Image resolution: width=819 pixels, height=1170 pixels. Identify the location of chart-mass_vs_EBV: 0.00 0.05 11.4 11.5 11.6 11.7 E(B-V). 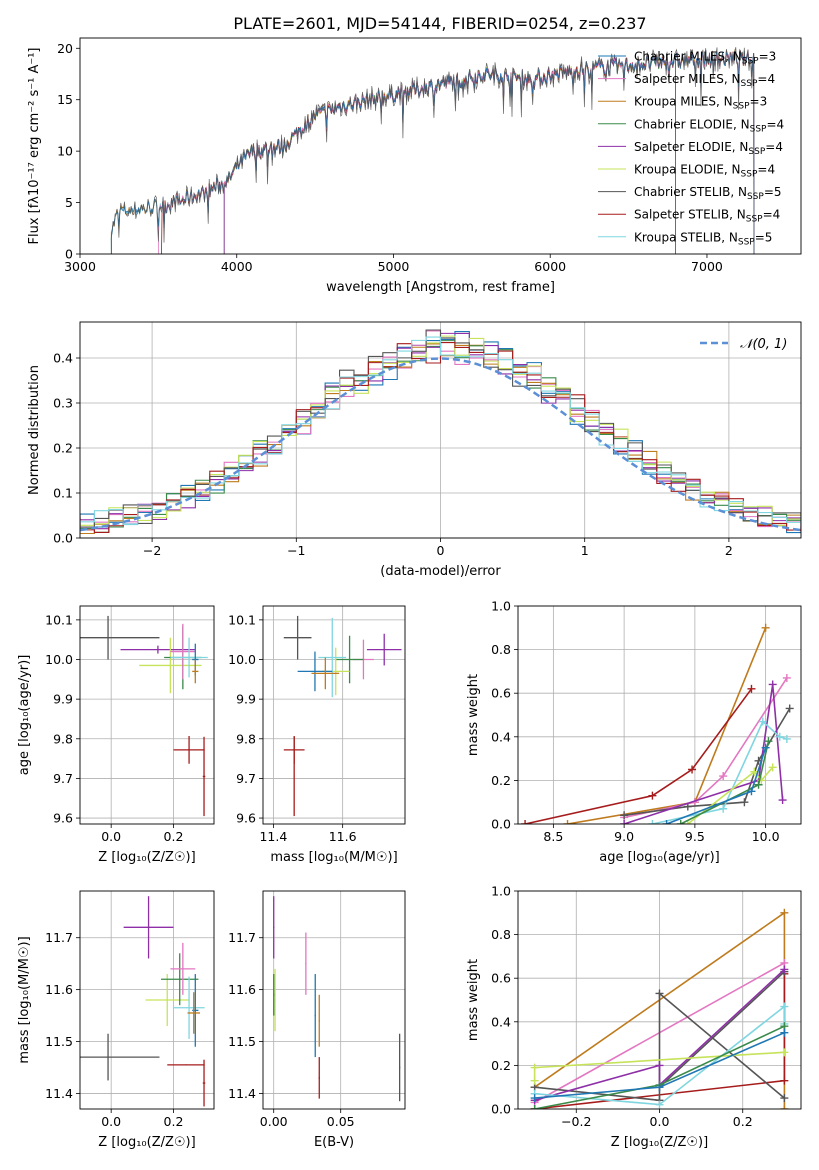
(317, 1020).